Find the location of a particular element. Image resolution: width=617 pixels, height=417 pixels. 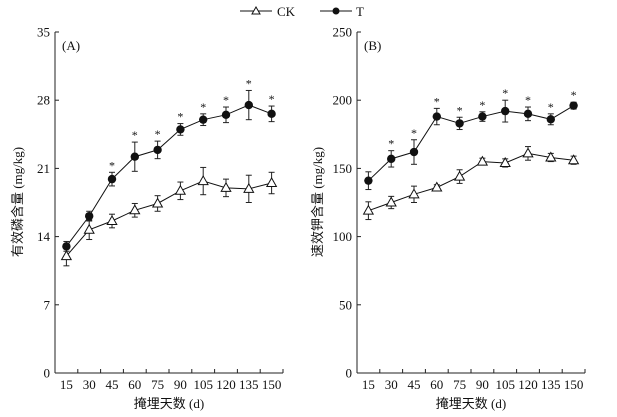

y-tick-label: 250 is located at coordinates (343, 32).